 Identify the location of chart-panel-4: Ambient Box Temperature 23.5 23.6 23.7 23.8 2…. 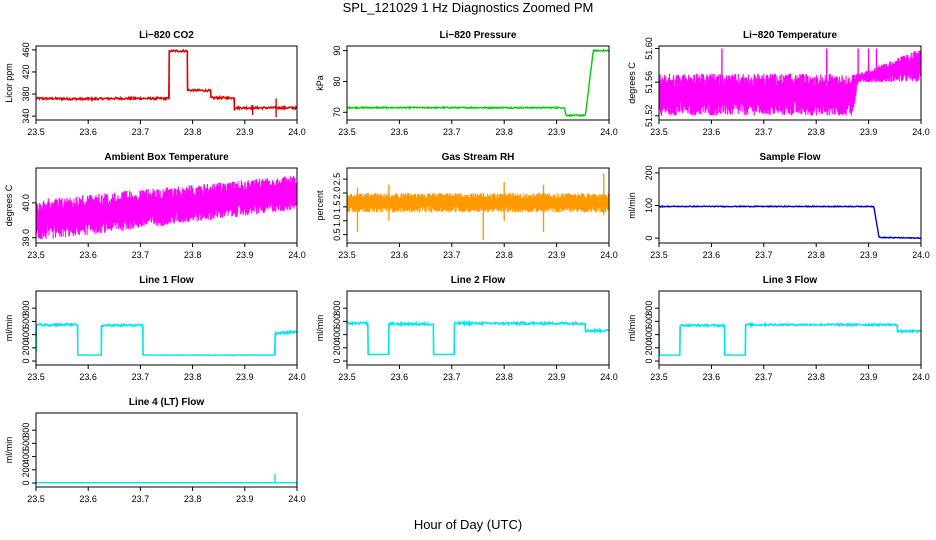
(155, 206).